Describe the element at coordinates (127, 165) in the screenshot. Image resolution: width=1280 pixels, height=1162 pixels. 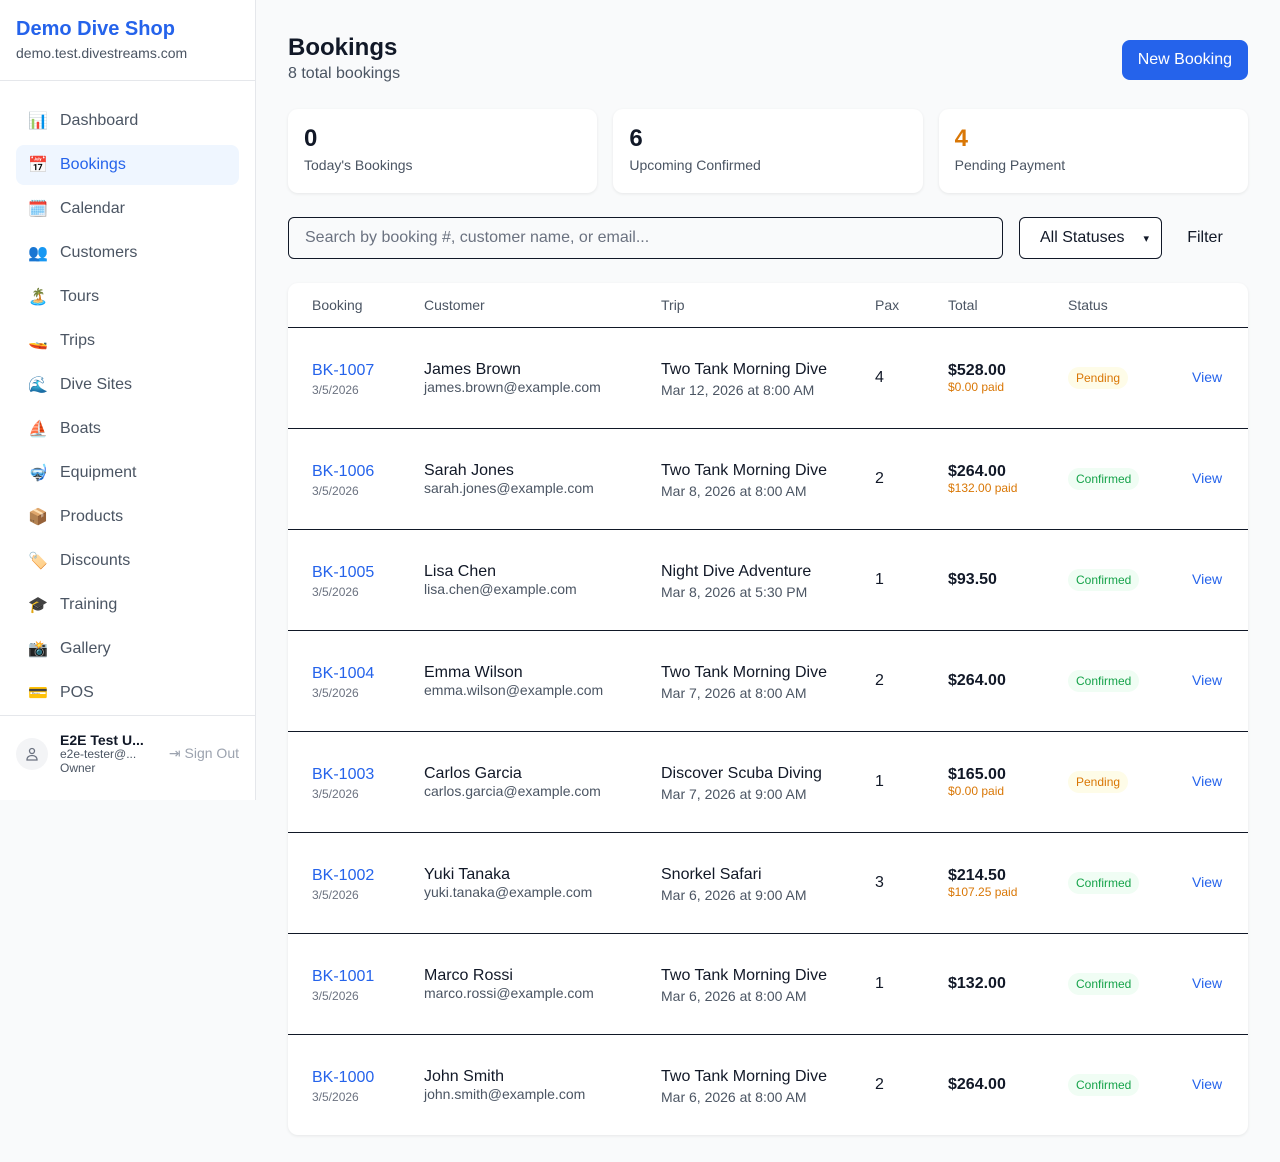
I see `sidebar-item-bookings: 📅 Bookings` at that location.